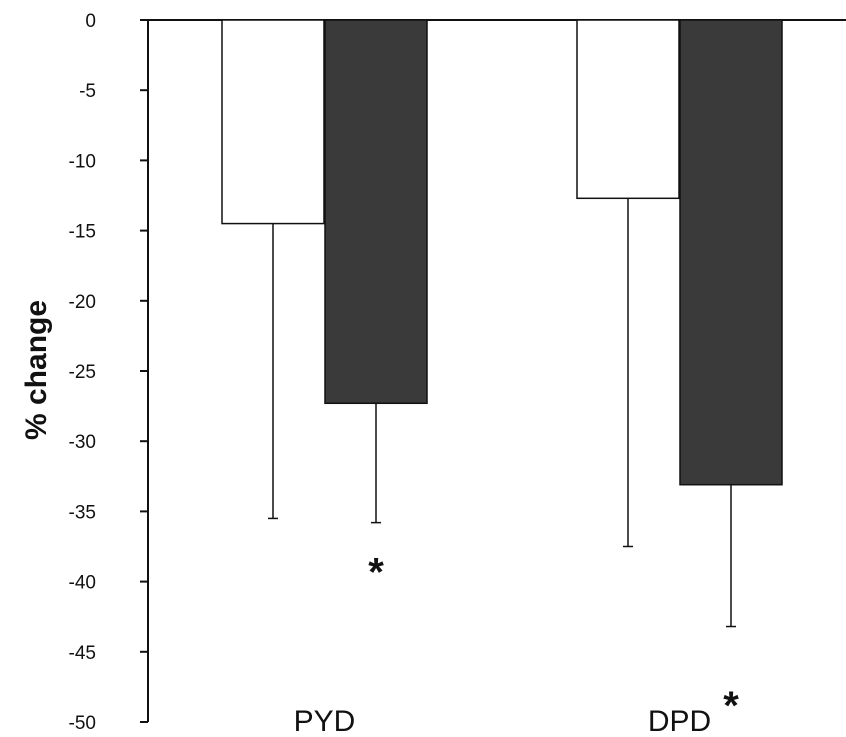 The width and height of the screenshot is (846, 737). Describe the element at coordinates (82, 512) in the screenshot. I see `y-tick-label: -35` at that location.